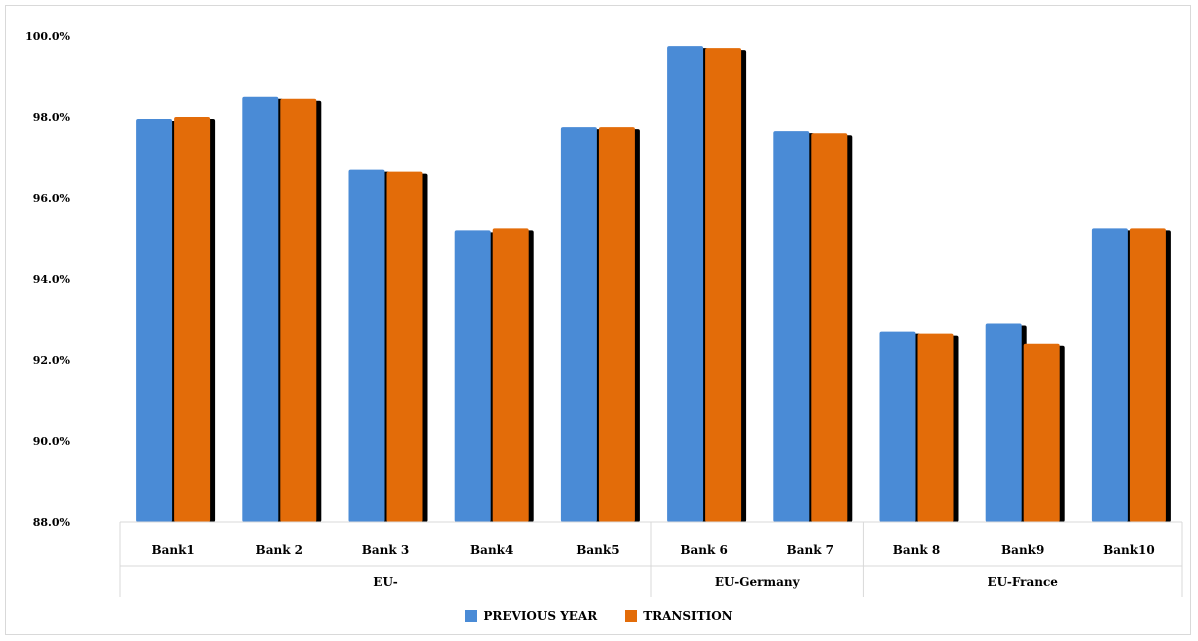 The image size is (1198, 641). Describe the element at coordinates (52, 360) in the screenshot. I see `y-tick-label: 92.0%` at that location.